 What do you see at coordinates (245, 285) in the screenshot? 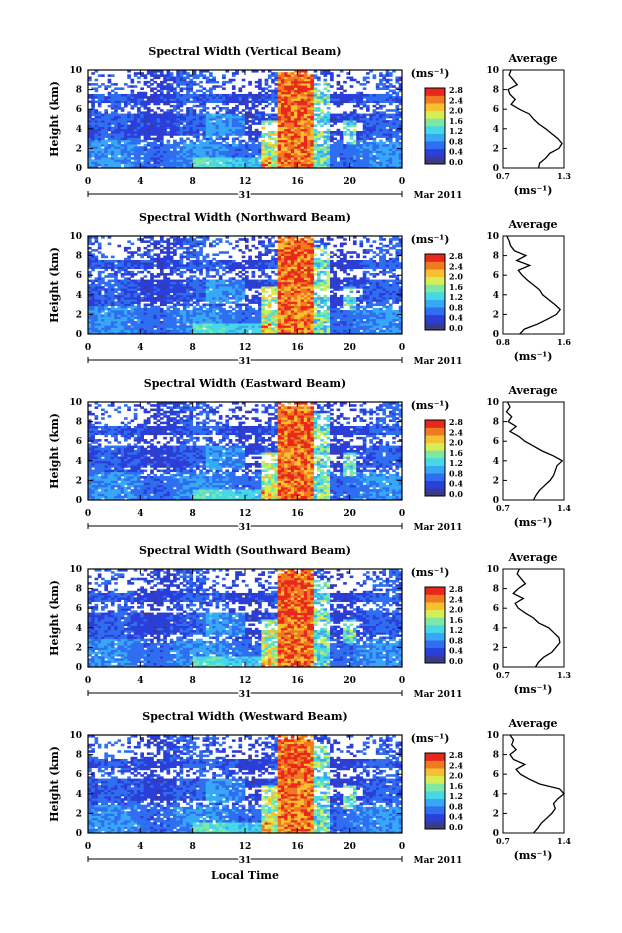
I see `heatmap-cells` at bounding box center [245, 285].